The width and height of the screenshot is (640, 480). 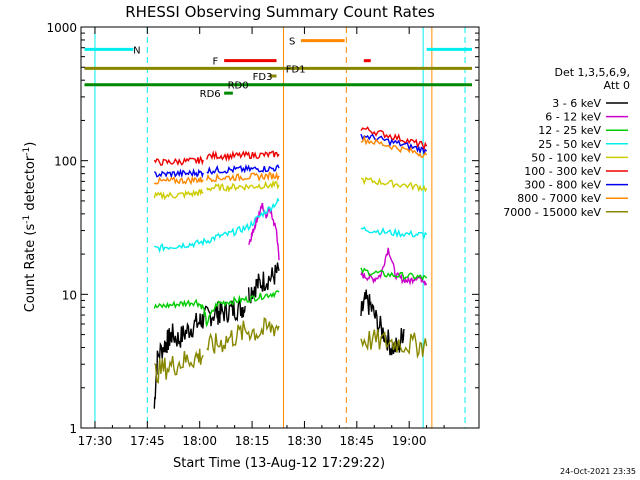 What do you see at coordinates (216, 62) in the screenshot?
I see `flag-label-2: F` at bounding box center [216, 62].